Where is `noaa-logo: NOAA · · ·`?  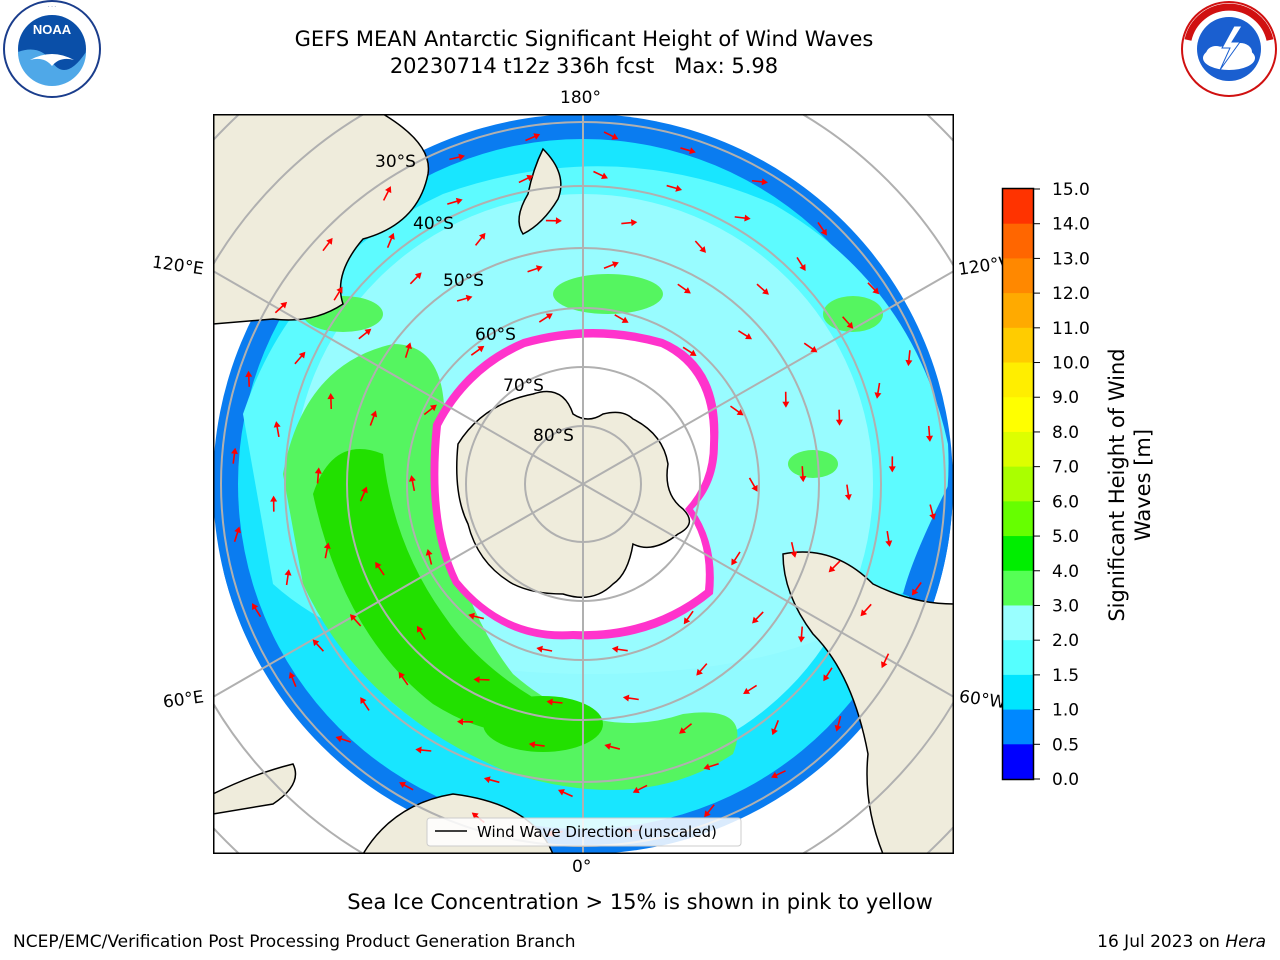
noaa-logo: NOAA · · · is located at coordinates (52, 49).